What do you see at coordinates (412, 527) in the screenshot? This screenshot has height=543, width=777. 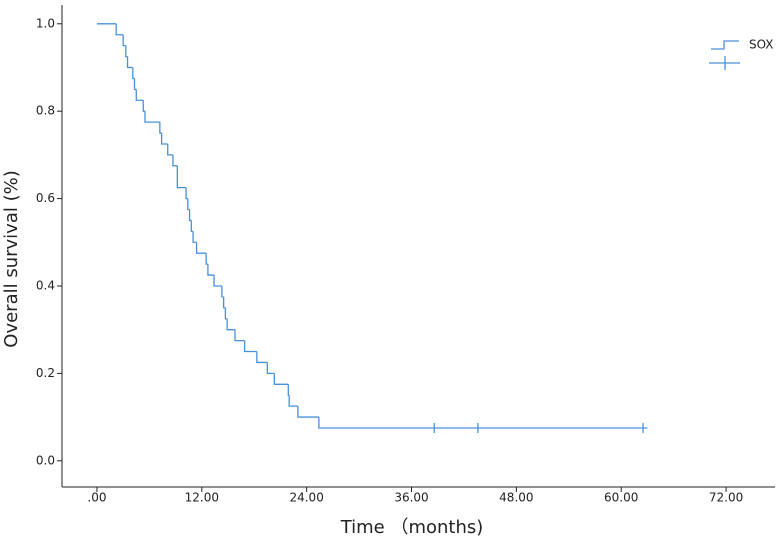 I see `x-axis-title: Time （months)` at bounding box center [412, 527].